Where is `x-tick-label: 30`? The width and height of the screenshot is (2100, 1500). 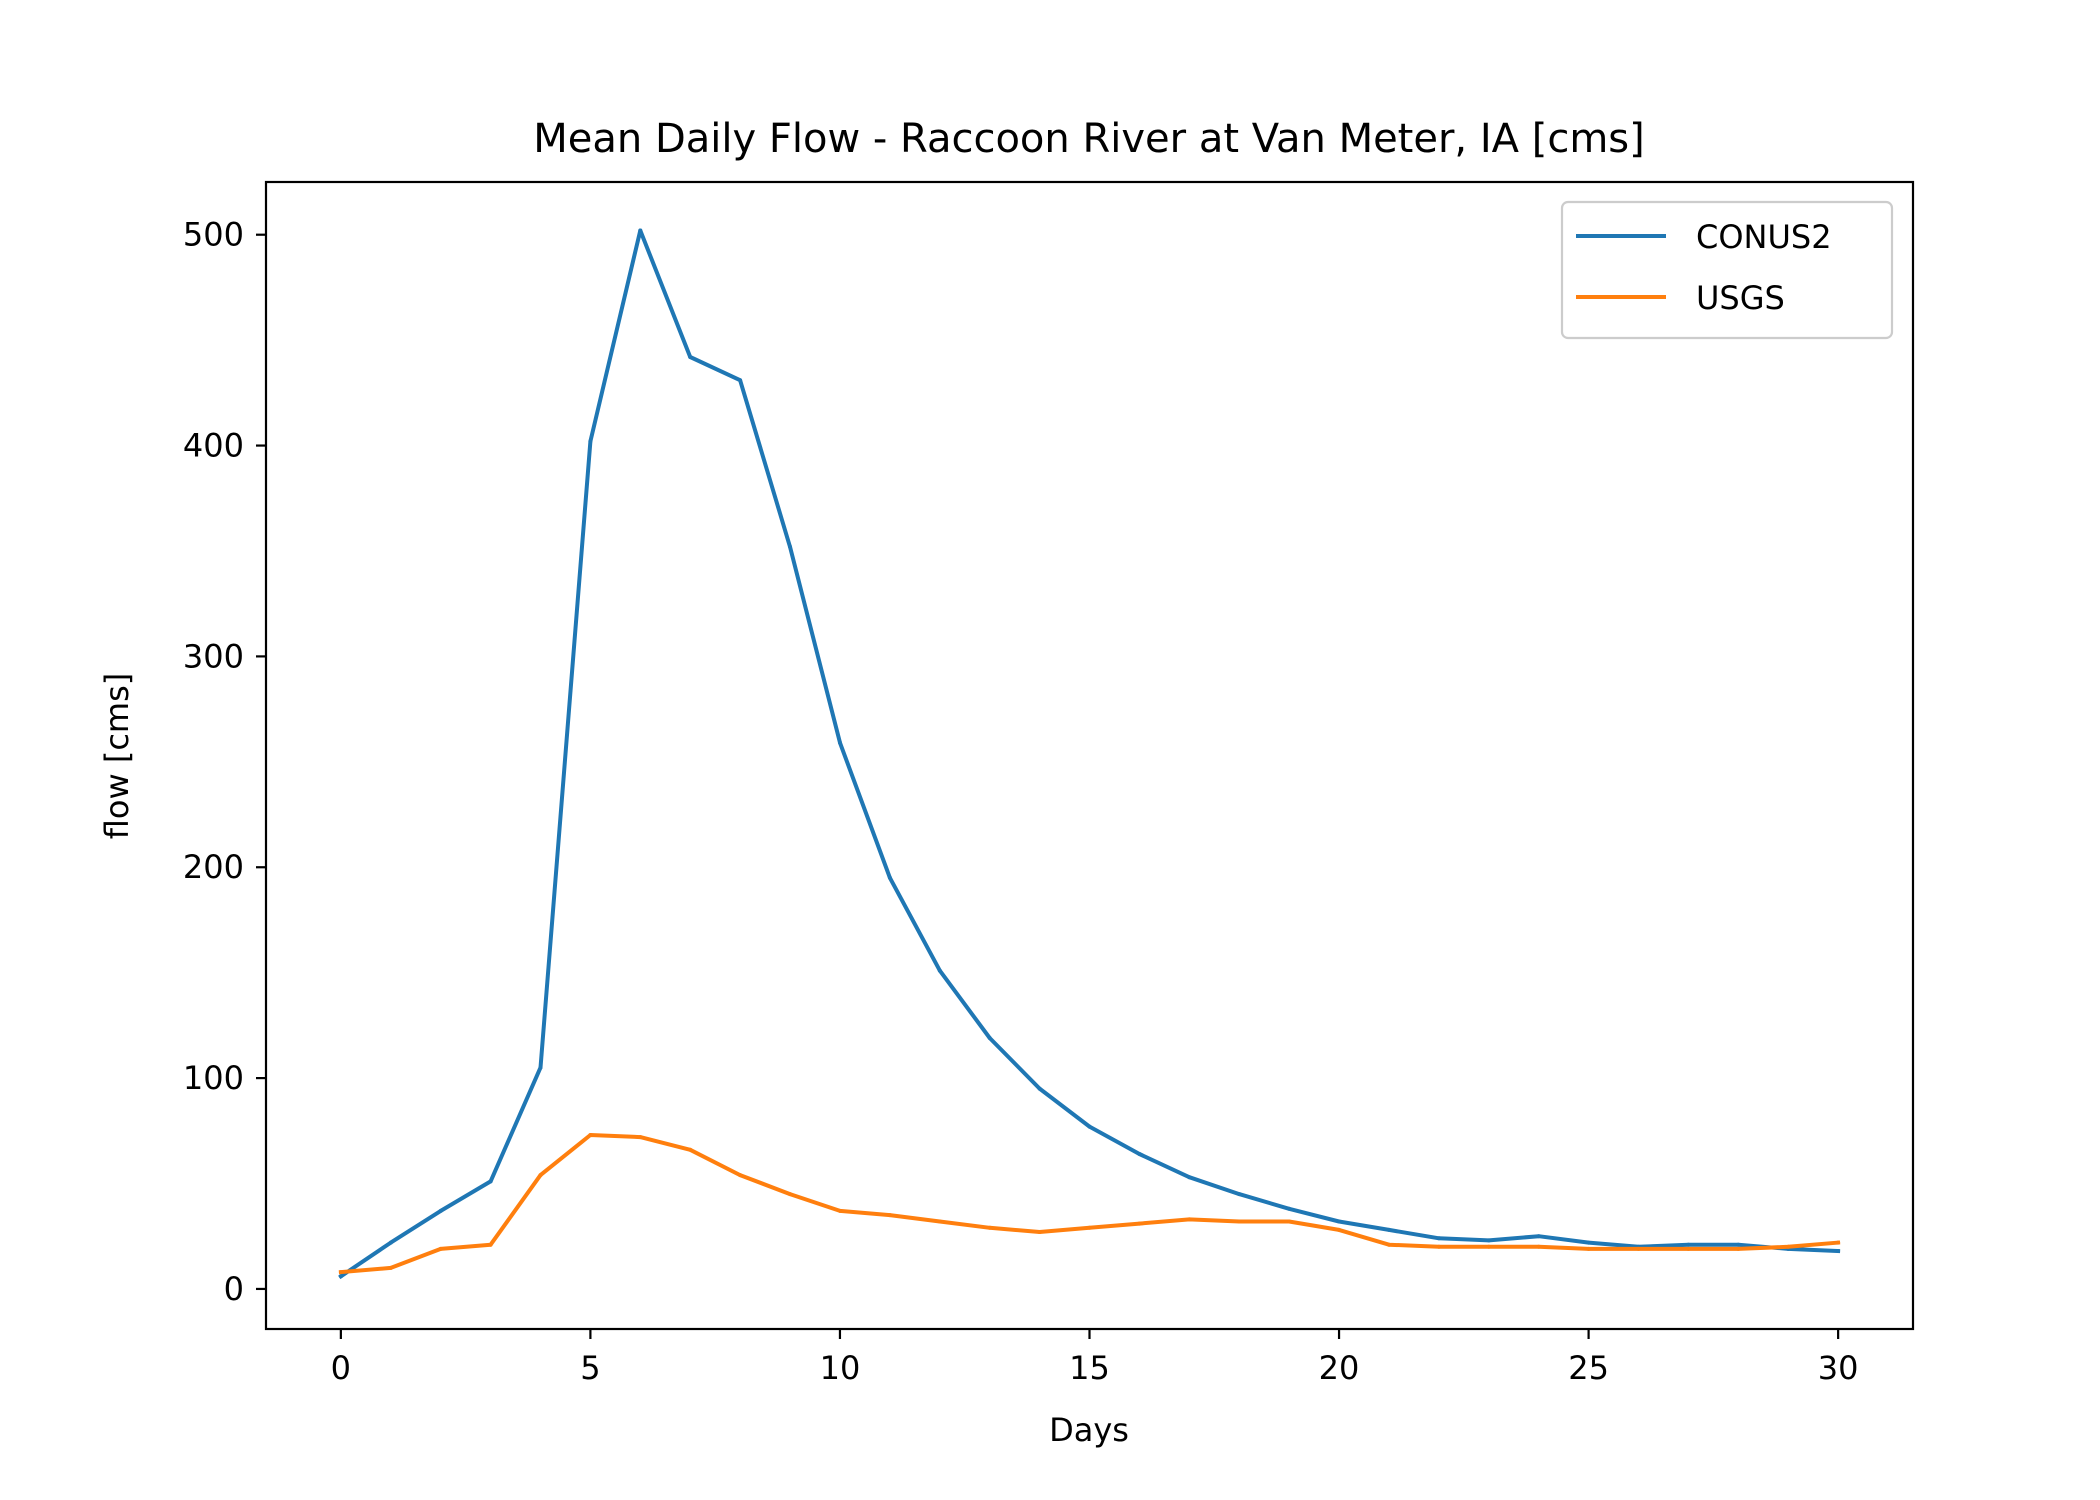
x-tick-label: 30 is located at coordinates (1838, 1368).